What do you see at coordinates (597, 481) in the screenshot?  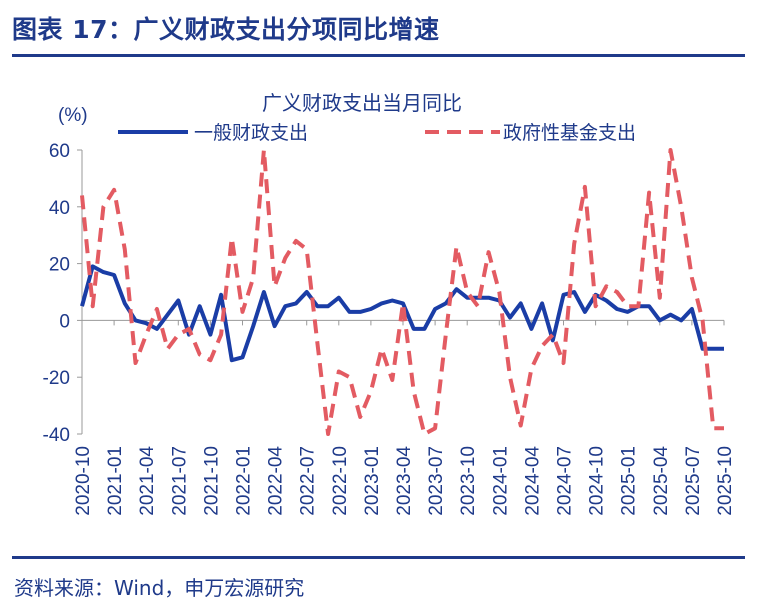 I see `x-tick-label: 2024-10` at bounding box center [597, 481].